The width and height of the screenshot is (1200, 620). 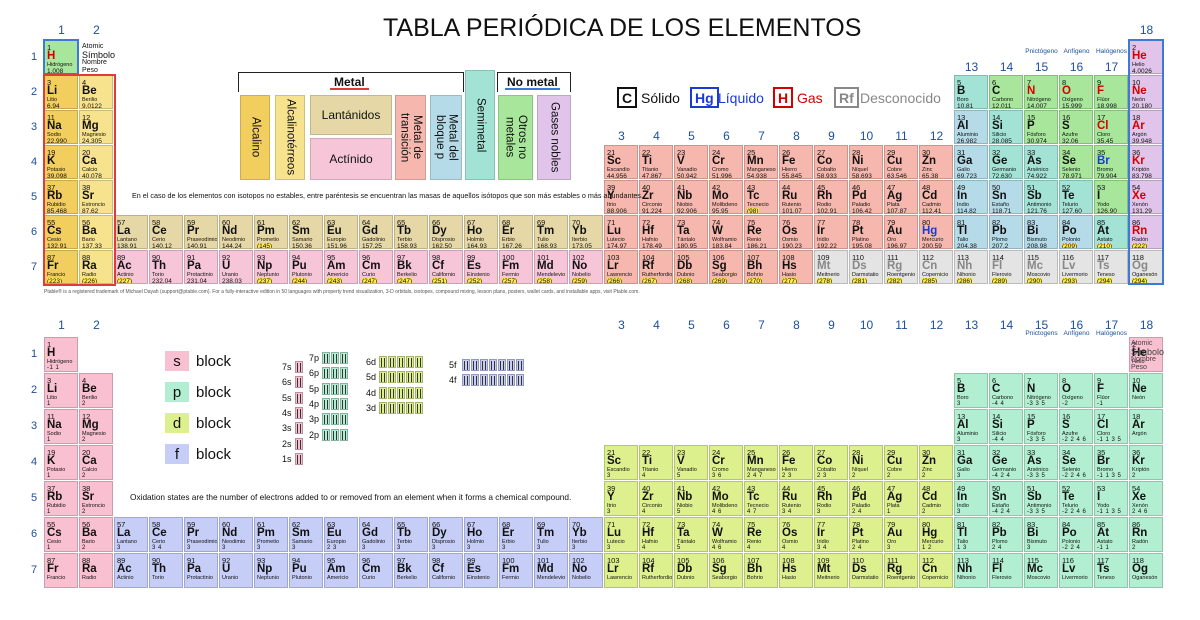 I want to click on atomic-number: 11, so click(x=51, y=117).